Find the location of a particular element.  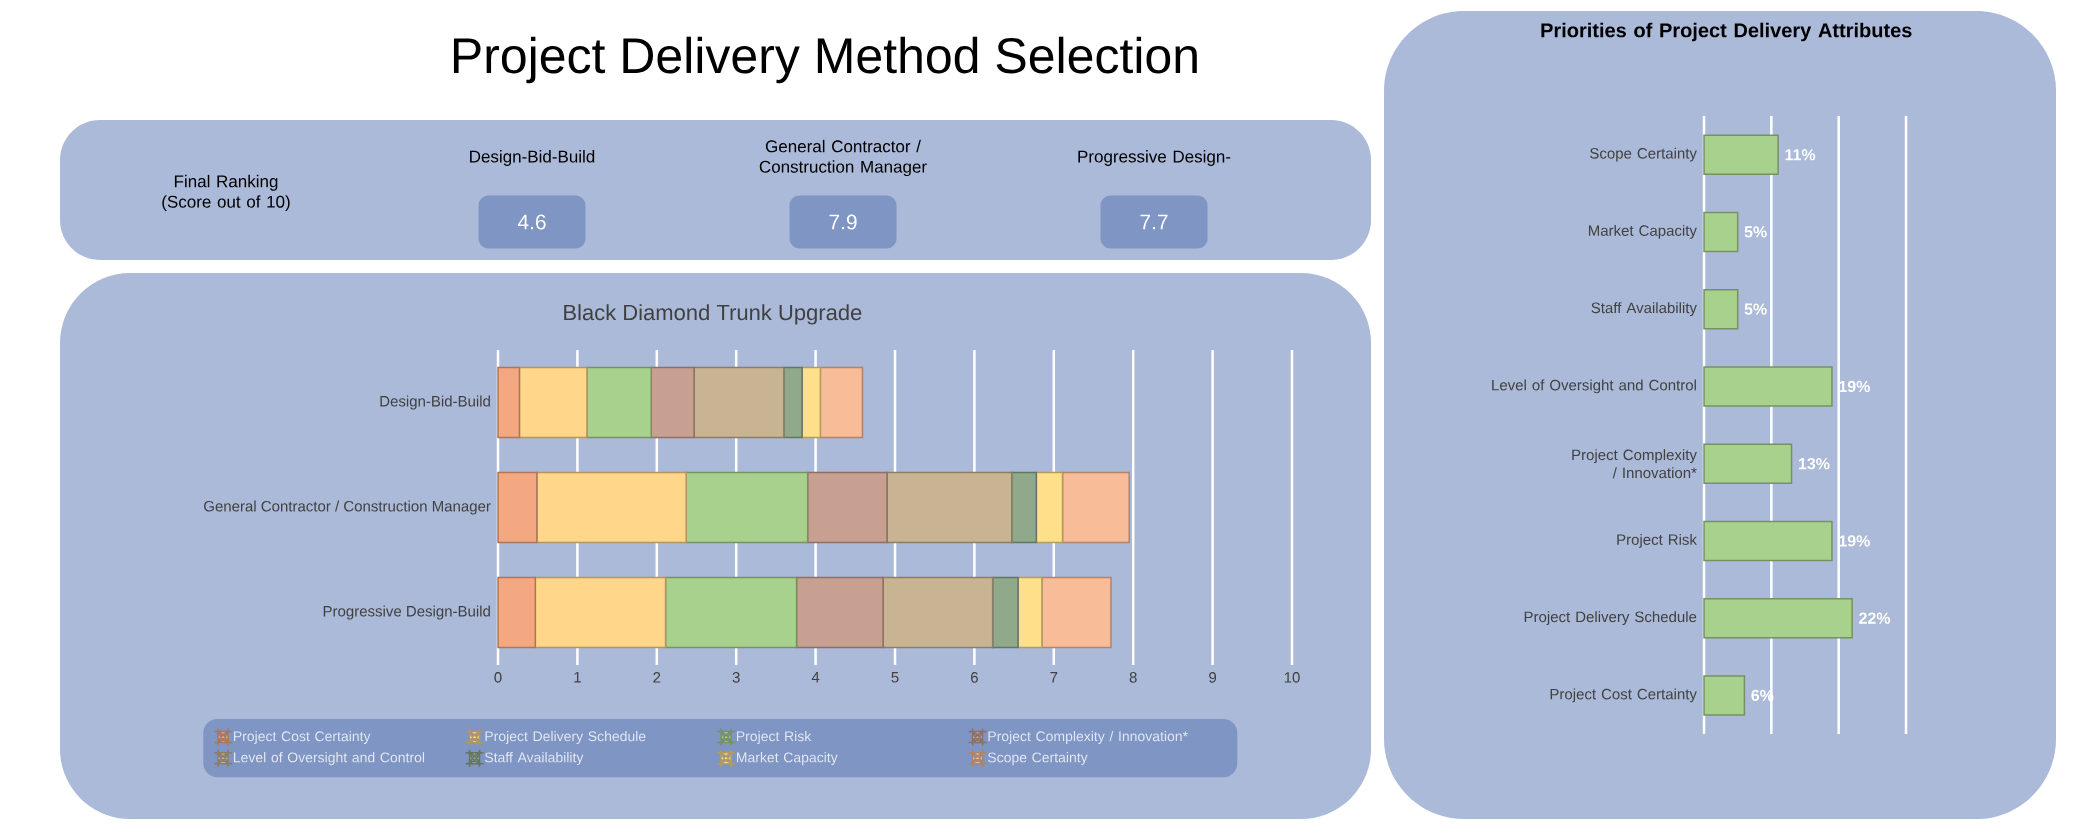

legend-label: Project Complexity / Innovation* is located at coordinates (1088, 737).